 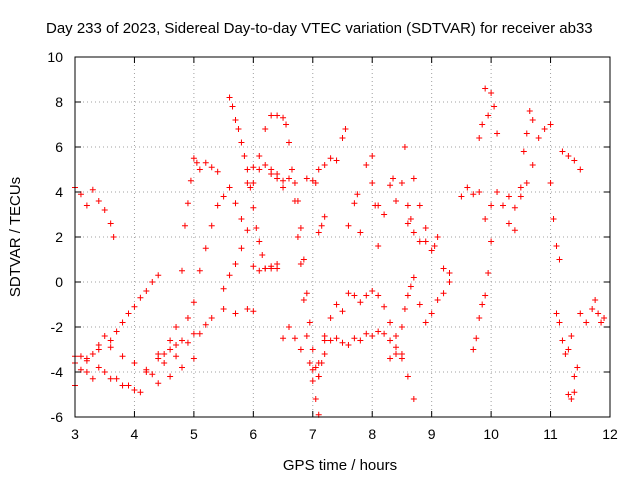 I want to click on y-tick-label: -6, so click(x=57, y=417).